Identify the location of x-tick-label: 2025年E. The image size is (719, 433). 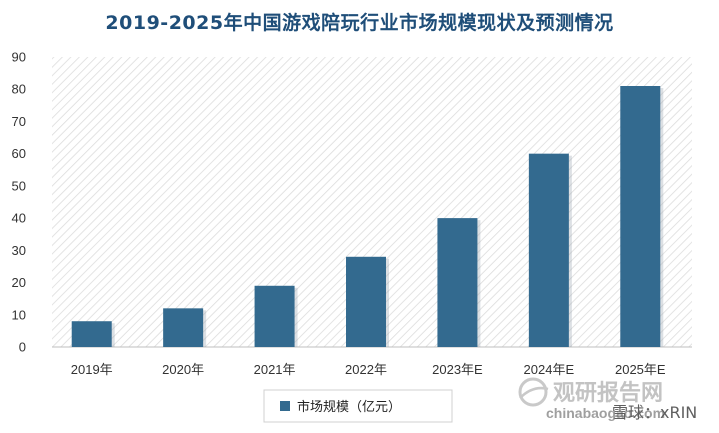
(640, 369).